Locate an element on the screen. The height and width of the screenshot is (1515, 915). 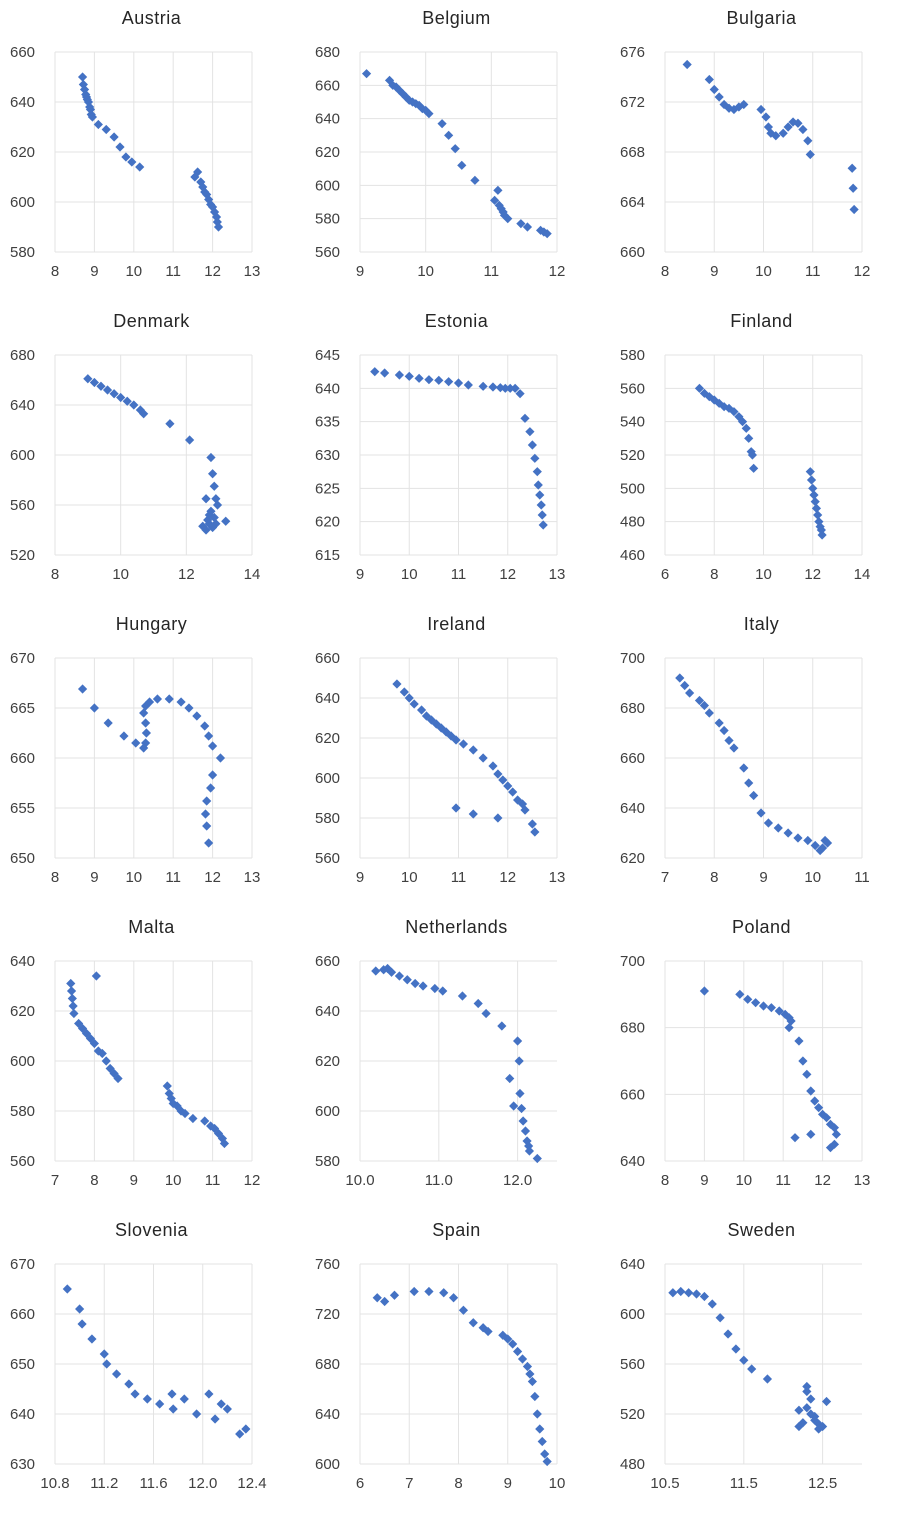
scatter-plot-austria: Austria 660 640 620 600 580 8 9 10 11 12 13 is located at coordinates (135, 144).